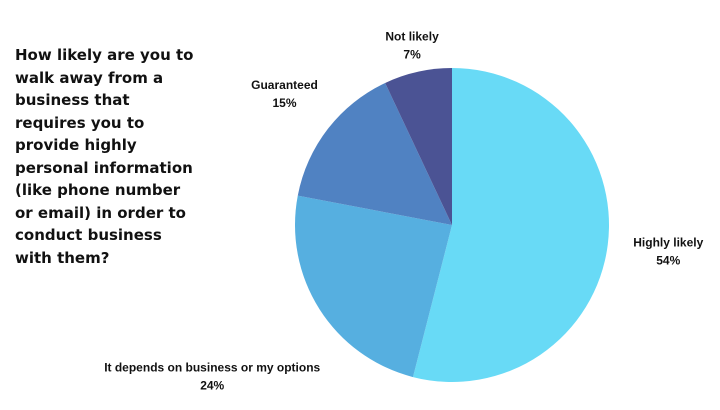 This screenshot has height=410, width=720. What do you see at coordinates (668, 242) in the screenshot?
I see `slice-label: Highly likely` at bounding box center [668, 242].